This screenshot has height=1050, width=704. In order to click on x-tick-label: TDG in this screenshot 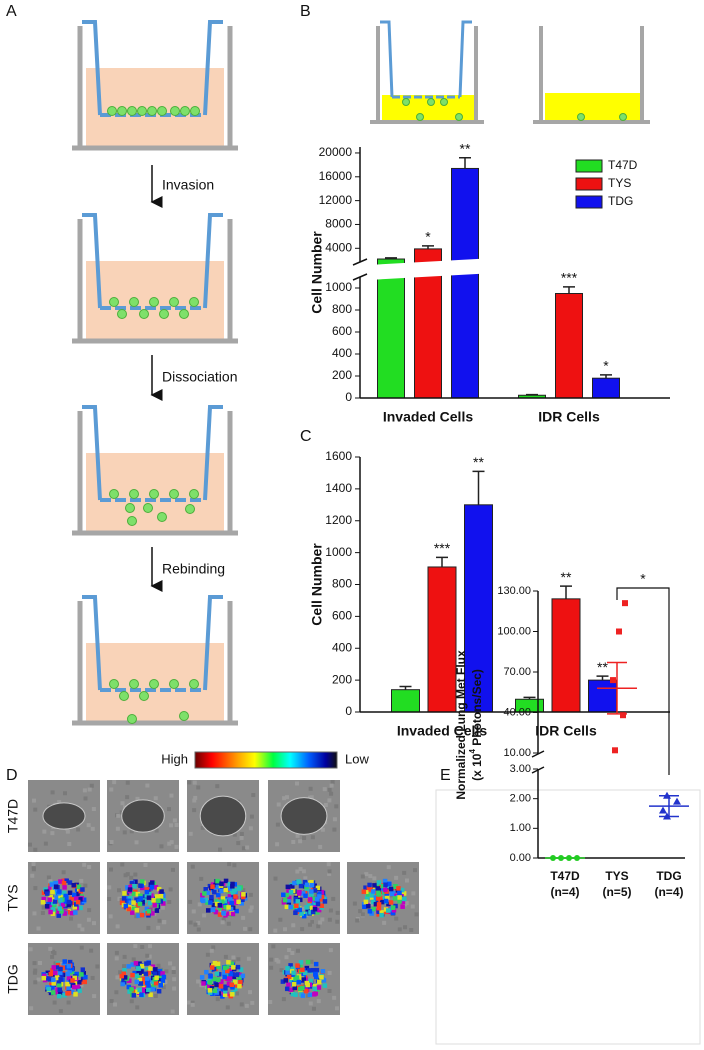, I will do `click(668, 876)`.